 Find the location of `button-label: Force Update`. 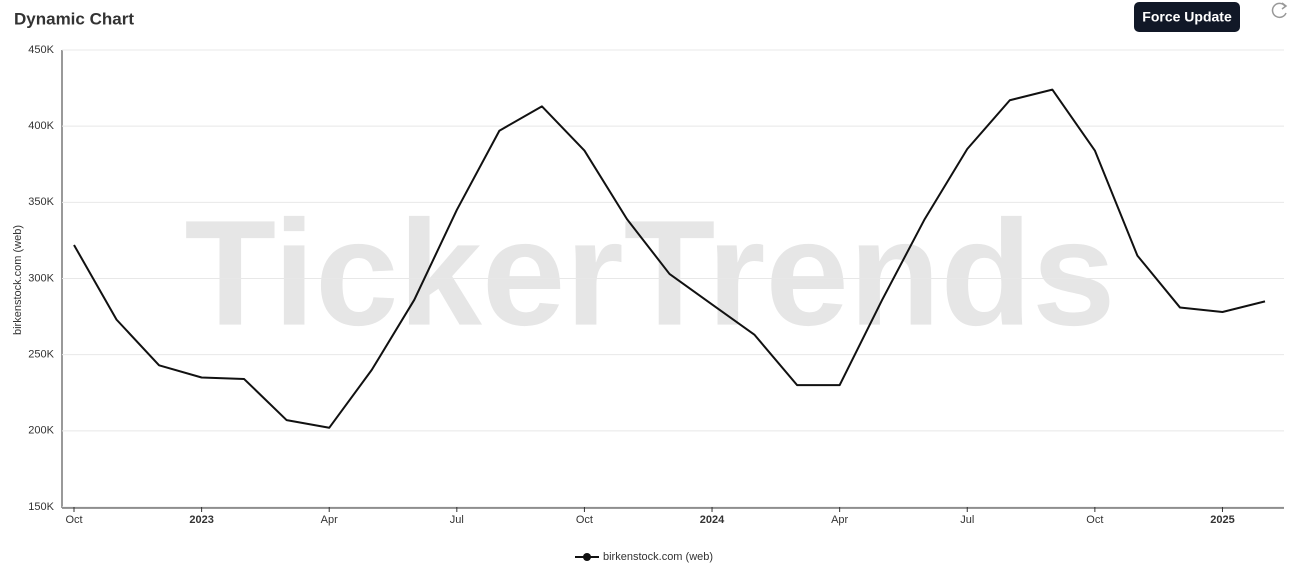

button-label: Force Update is located at coordinates (1187, 17).